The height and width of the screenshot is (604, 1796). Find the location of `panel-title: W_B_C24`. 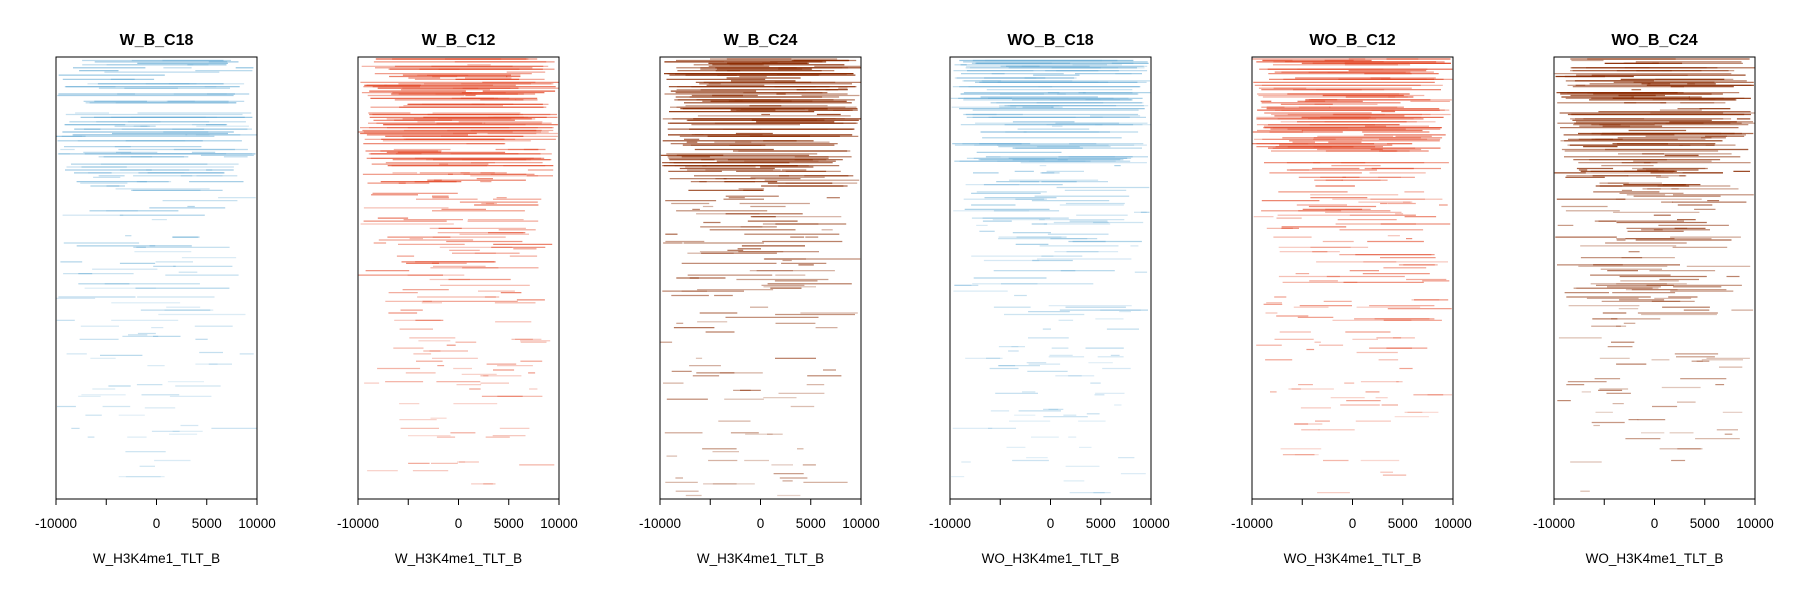

panel-title: W_B_C24 is located at coordinates (761, 40).